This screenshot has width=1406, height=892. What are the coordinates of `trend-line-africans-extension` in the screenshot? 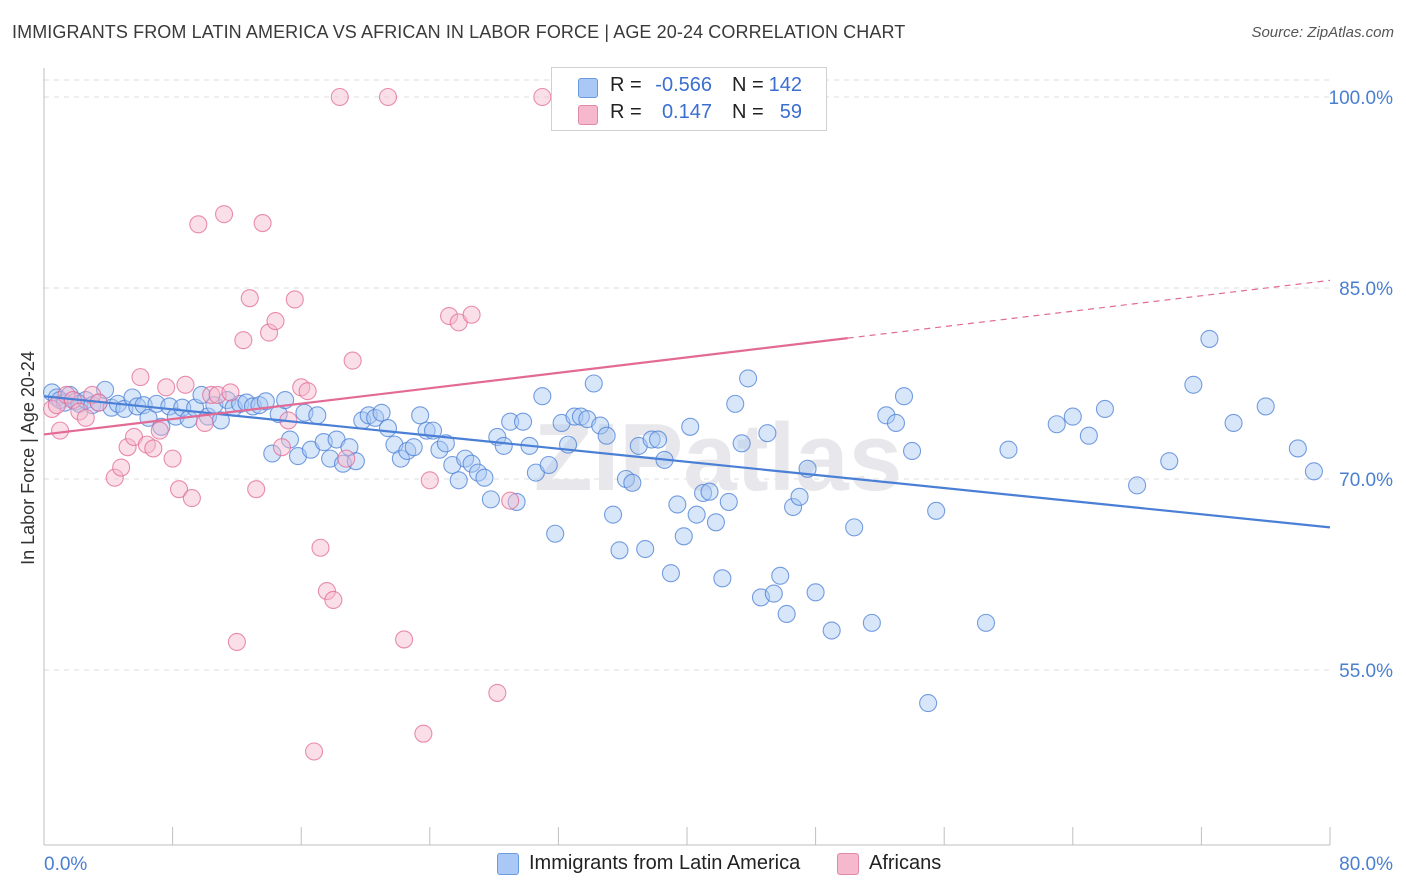 It's located at (1089, 309).